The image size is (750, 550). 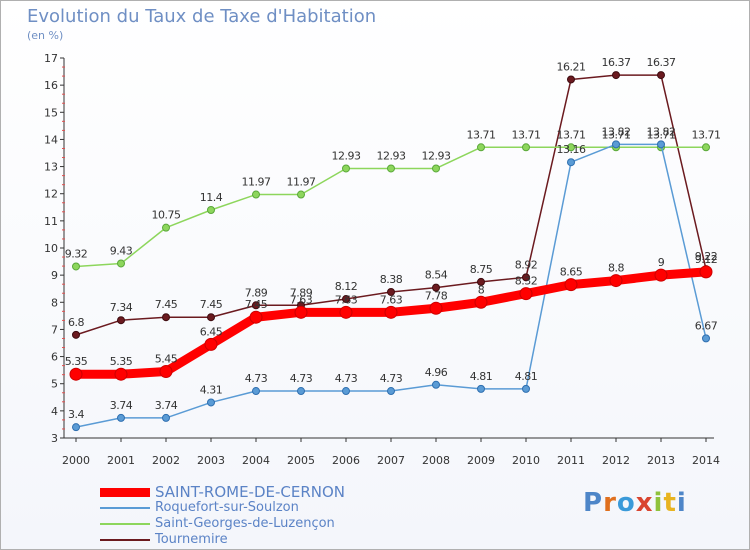 What do you see at coordinates (626, 503) in the screenshot?
I see `logo-letter: o` at bounding box center [626, 503].